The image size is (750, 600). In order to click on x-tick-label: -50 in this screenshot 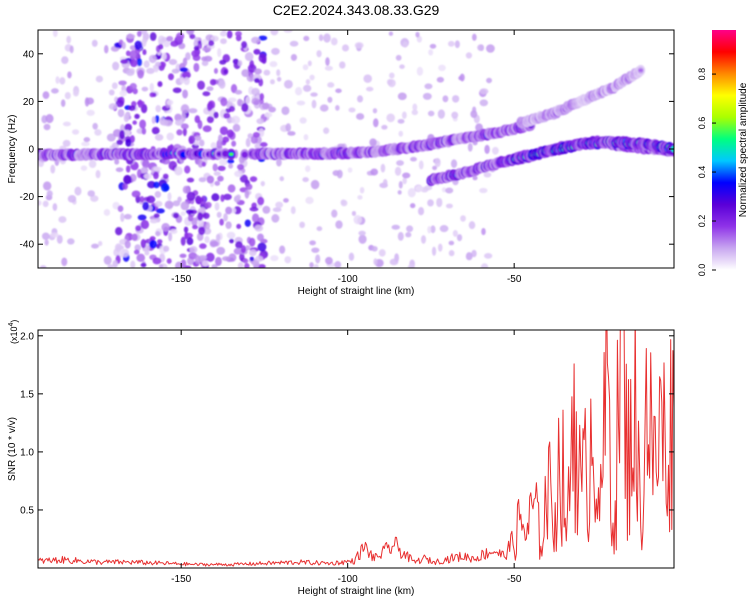, I will do `click(514, 279)`.